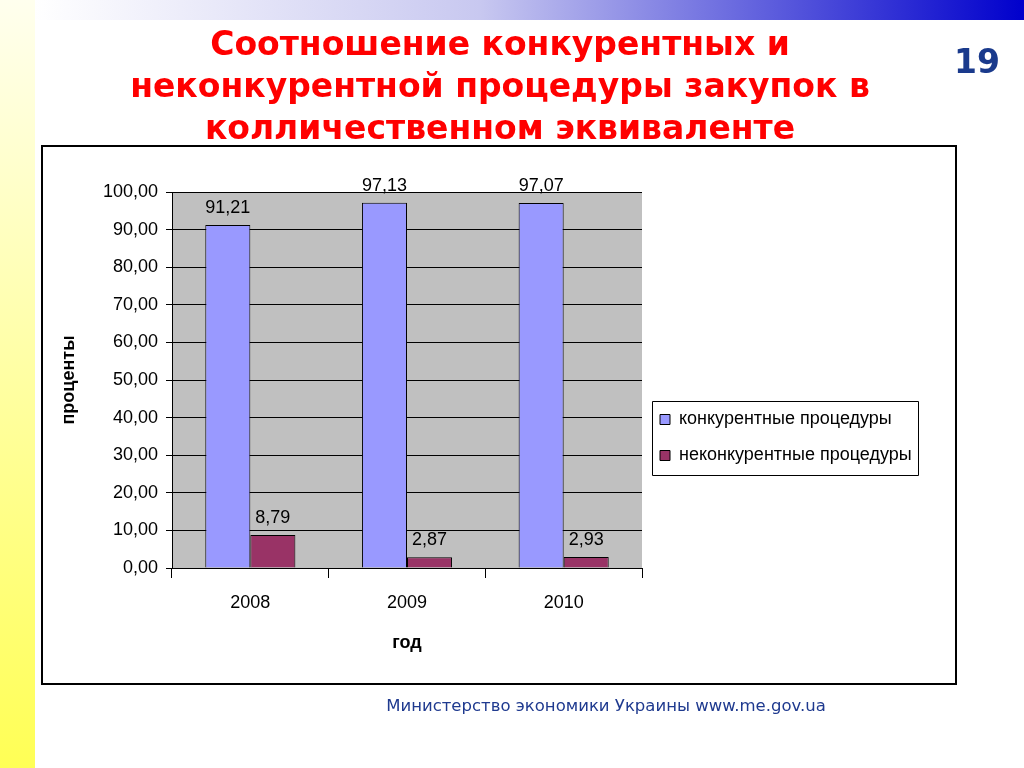  Describe the element at coordinates (228, 207) in the screenshot. I see `data-label: 91,21` at that location.